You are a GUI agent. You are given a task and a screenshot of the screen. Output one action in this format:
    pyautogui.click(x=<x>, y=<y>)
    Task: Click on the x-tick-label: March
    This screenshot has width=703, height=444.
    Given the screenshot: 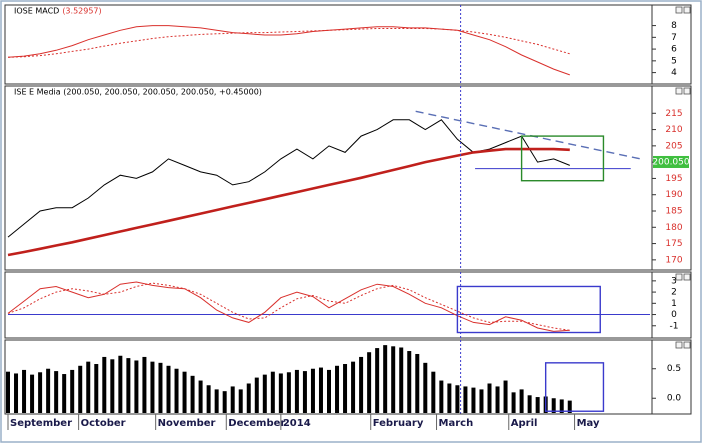 What is the action you would take?
    pyautogui.click(x=456, y=423)
    